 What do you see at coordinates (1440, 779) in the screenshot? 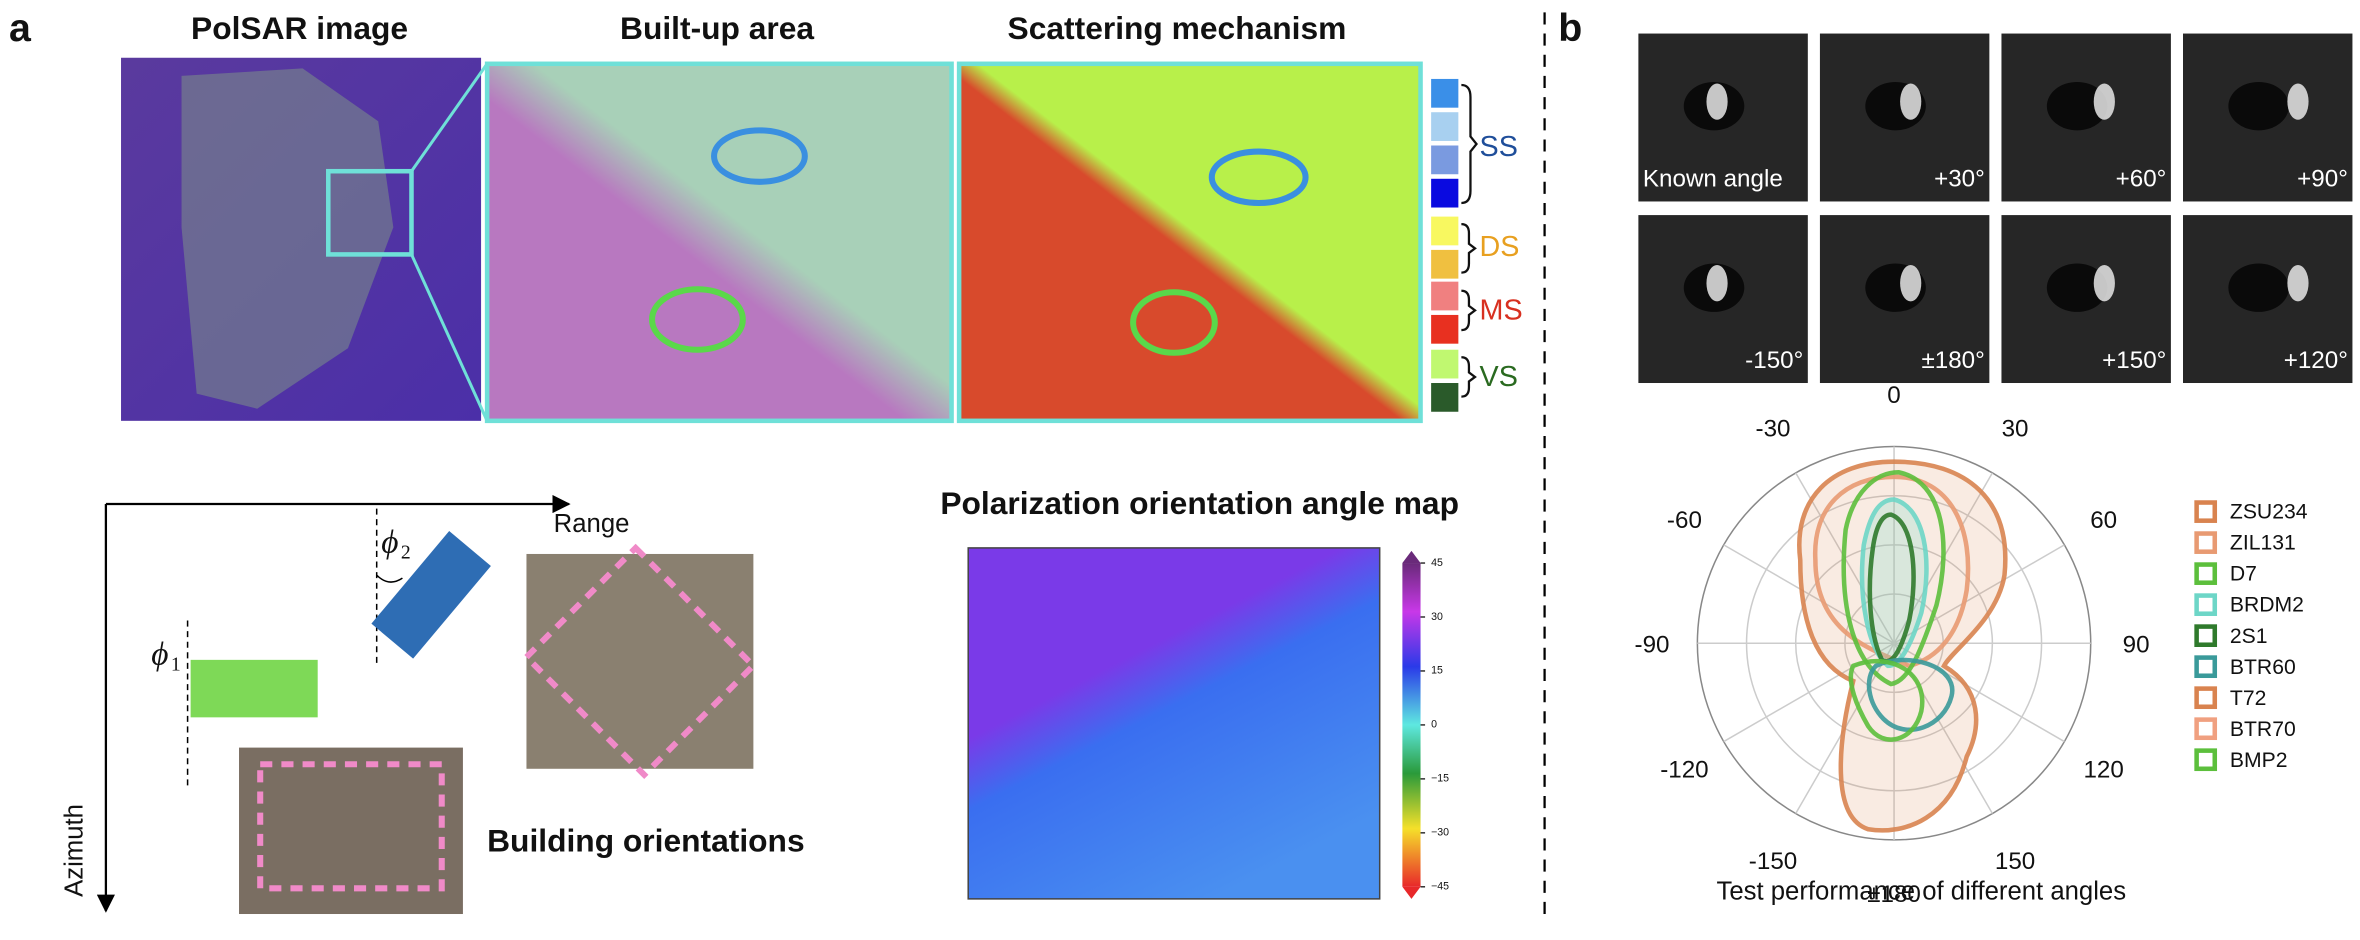
I see `colorbar-tick-label: −15` at bounding box center [1440, 779].